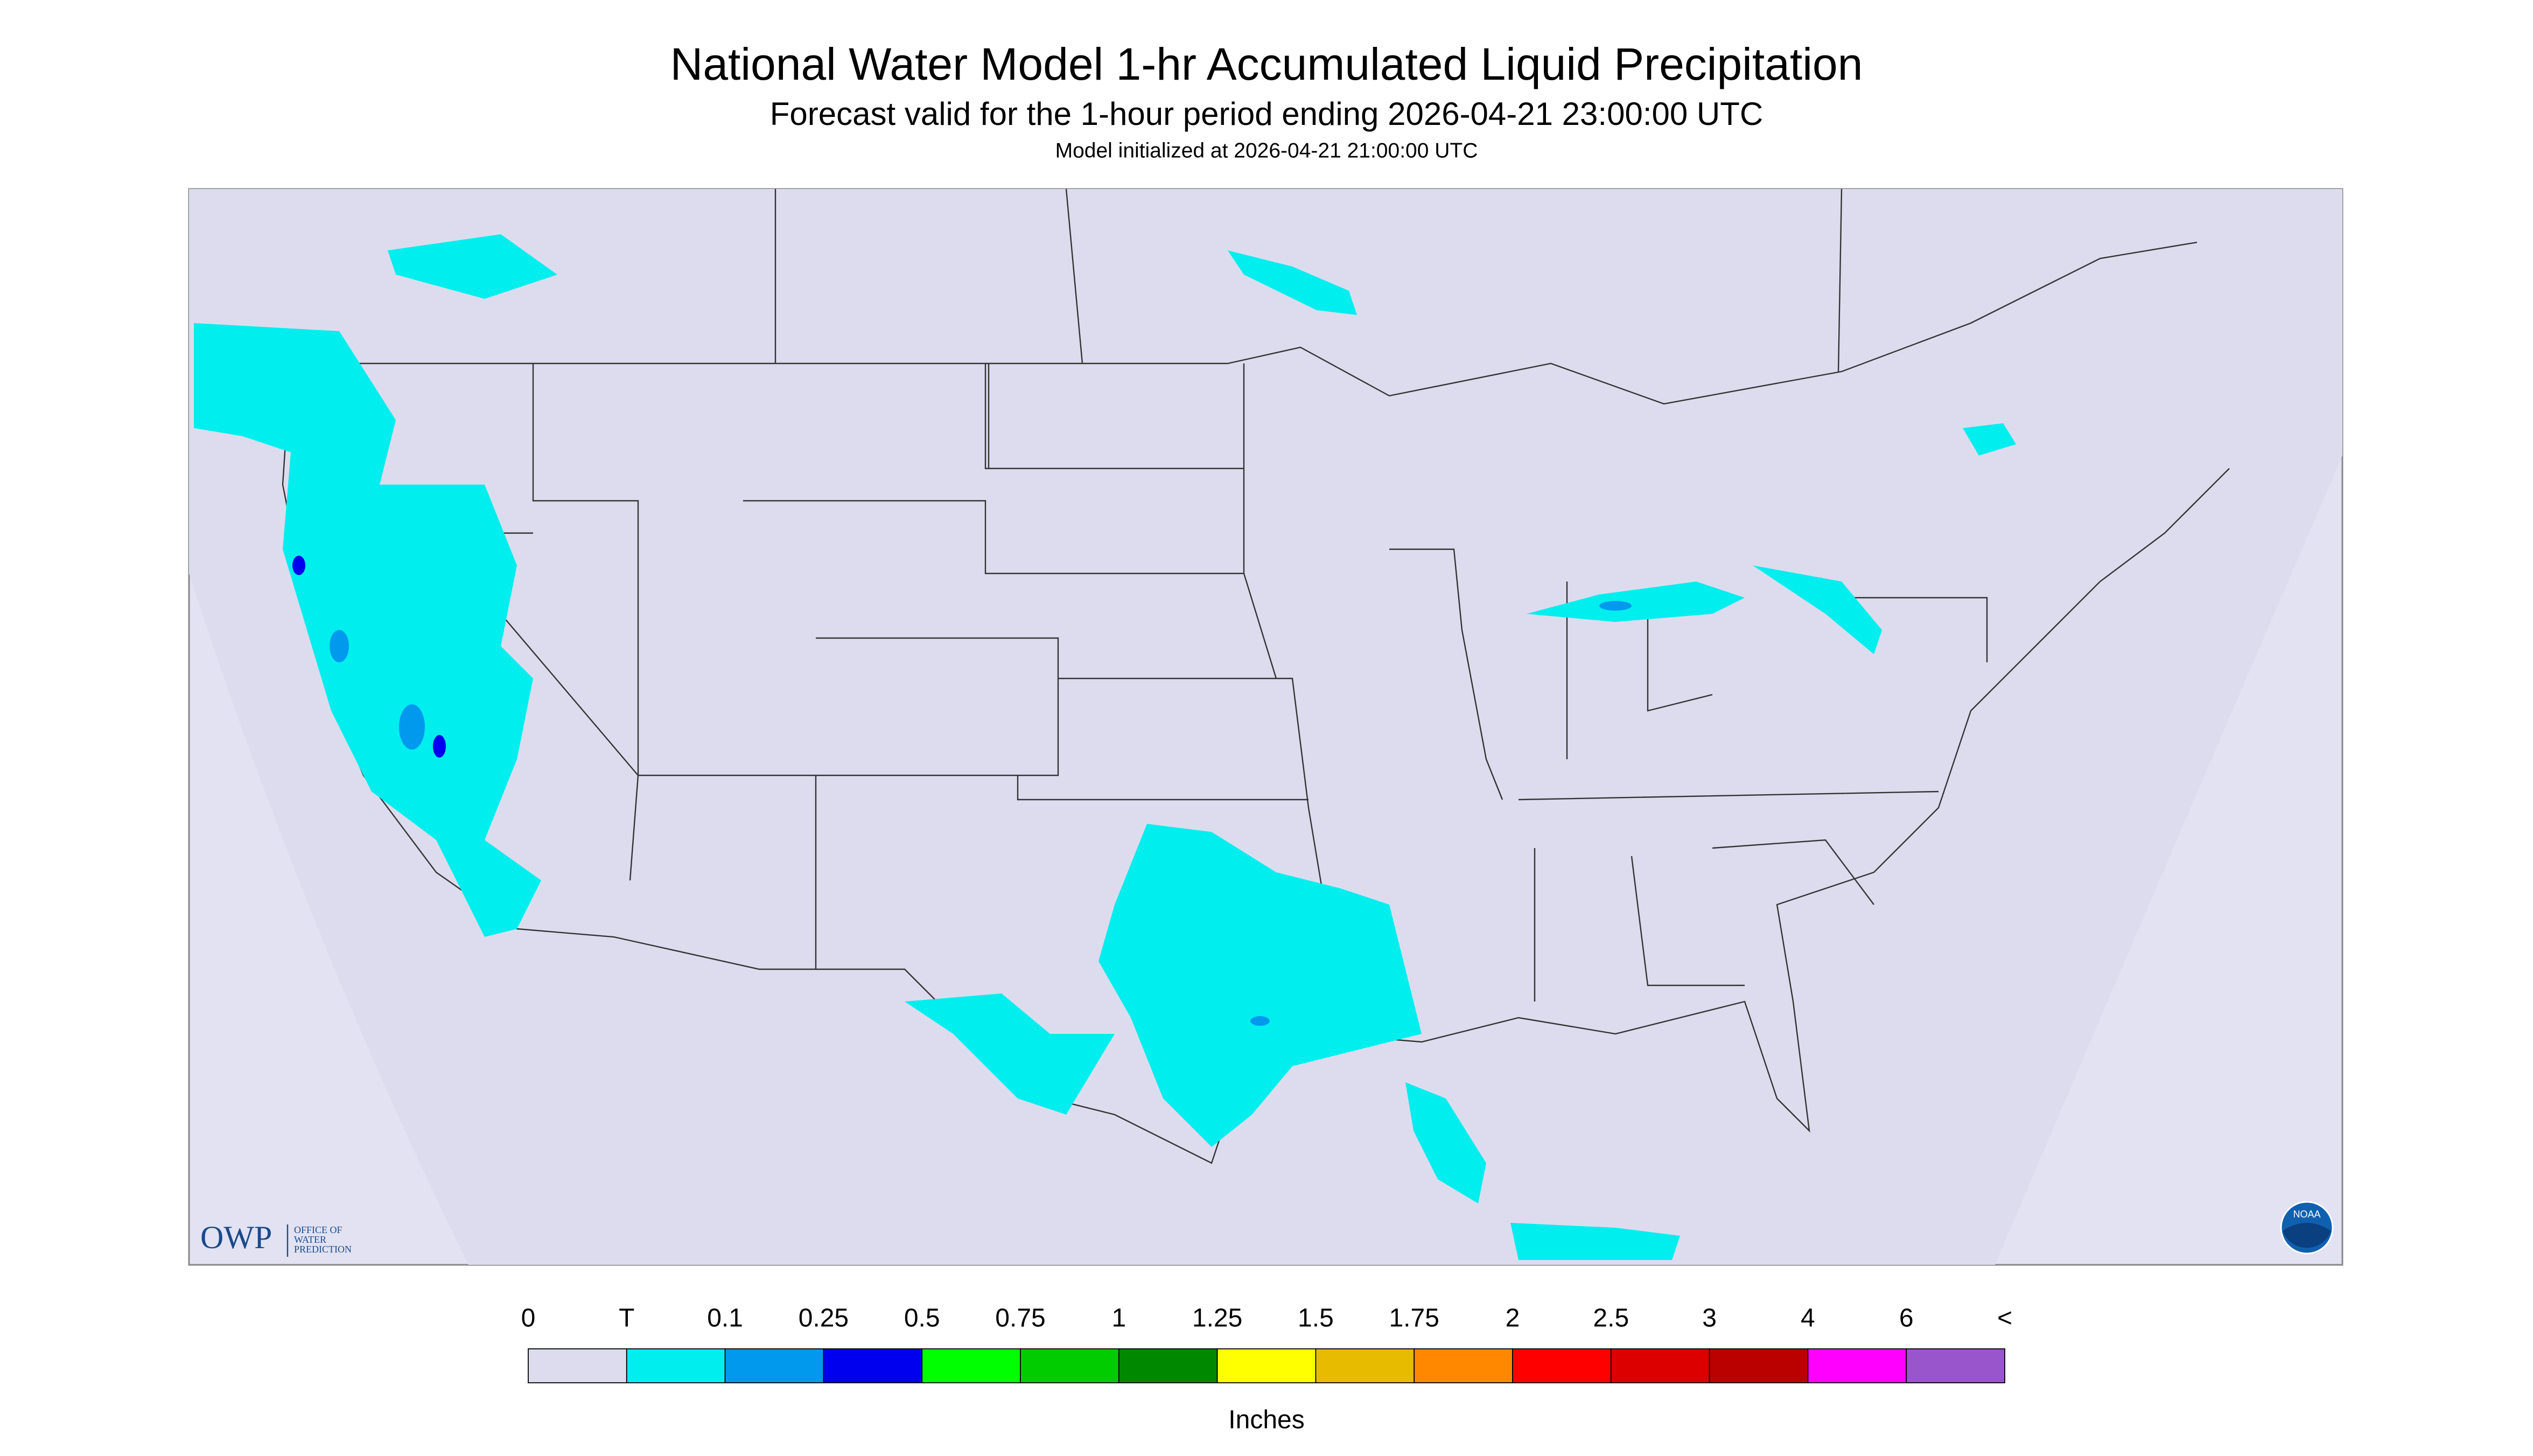 This screenshot has width=2533, height=1456. I want to click on legend-label: 0.5, so click(922, 1318).